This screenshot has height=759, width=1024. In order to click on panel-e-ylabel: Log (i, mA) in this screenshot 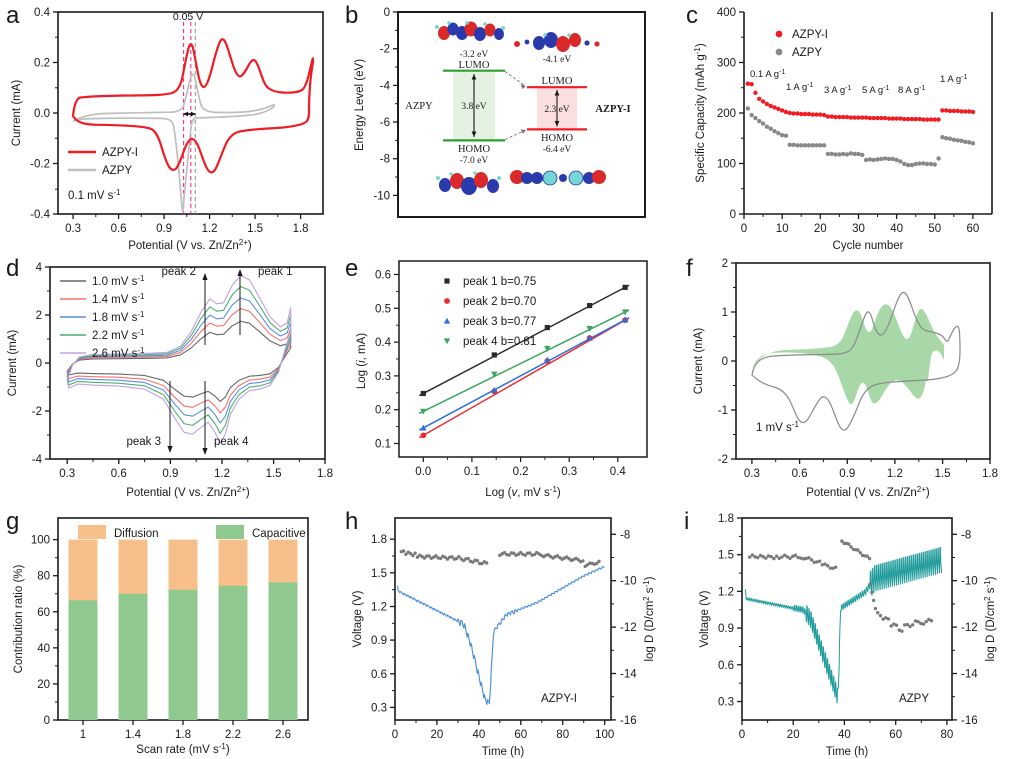, I will do `click(362, 361)`.